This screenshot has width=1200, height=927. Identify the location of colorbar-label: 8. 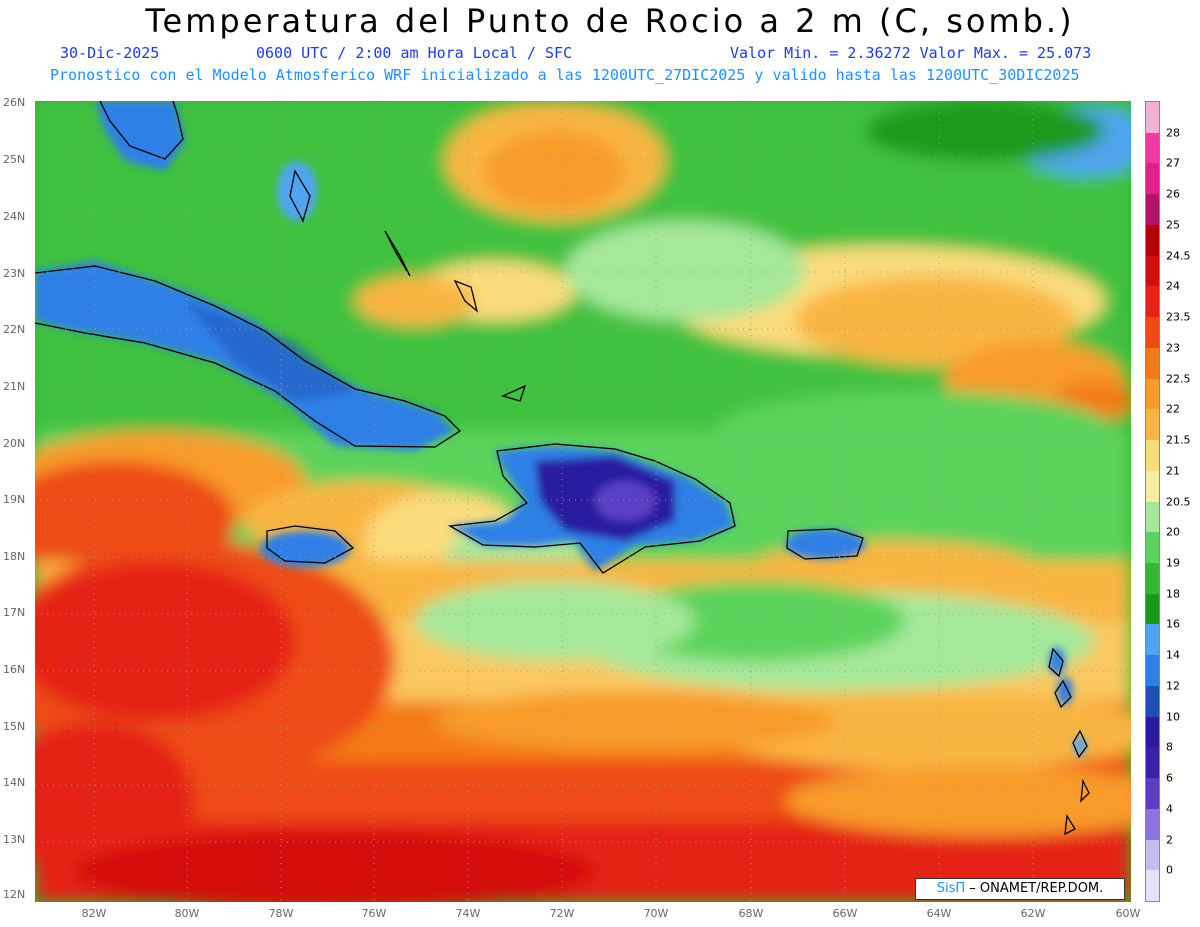
(1169, 747).